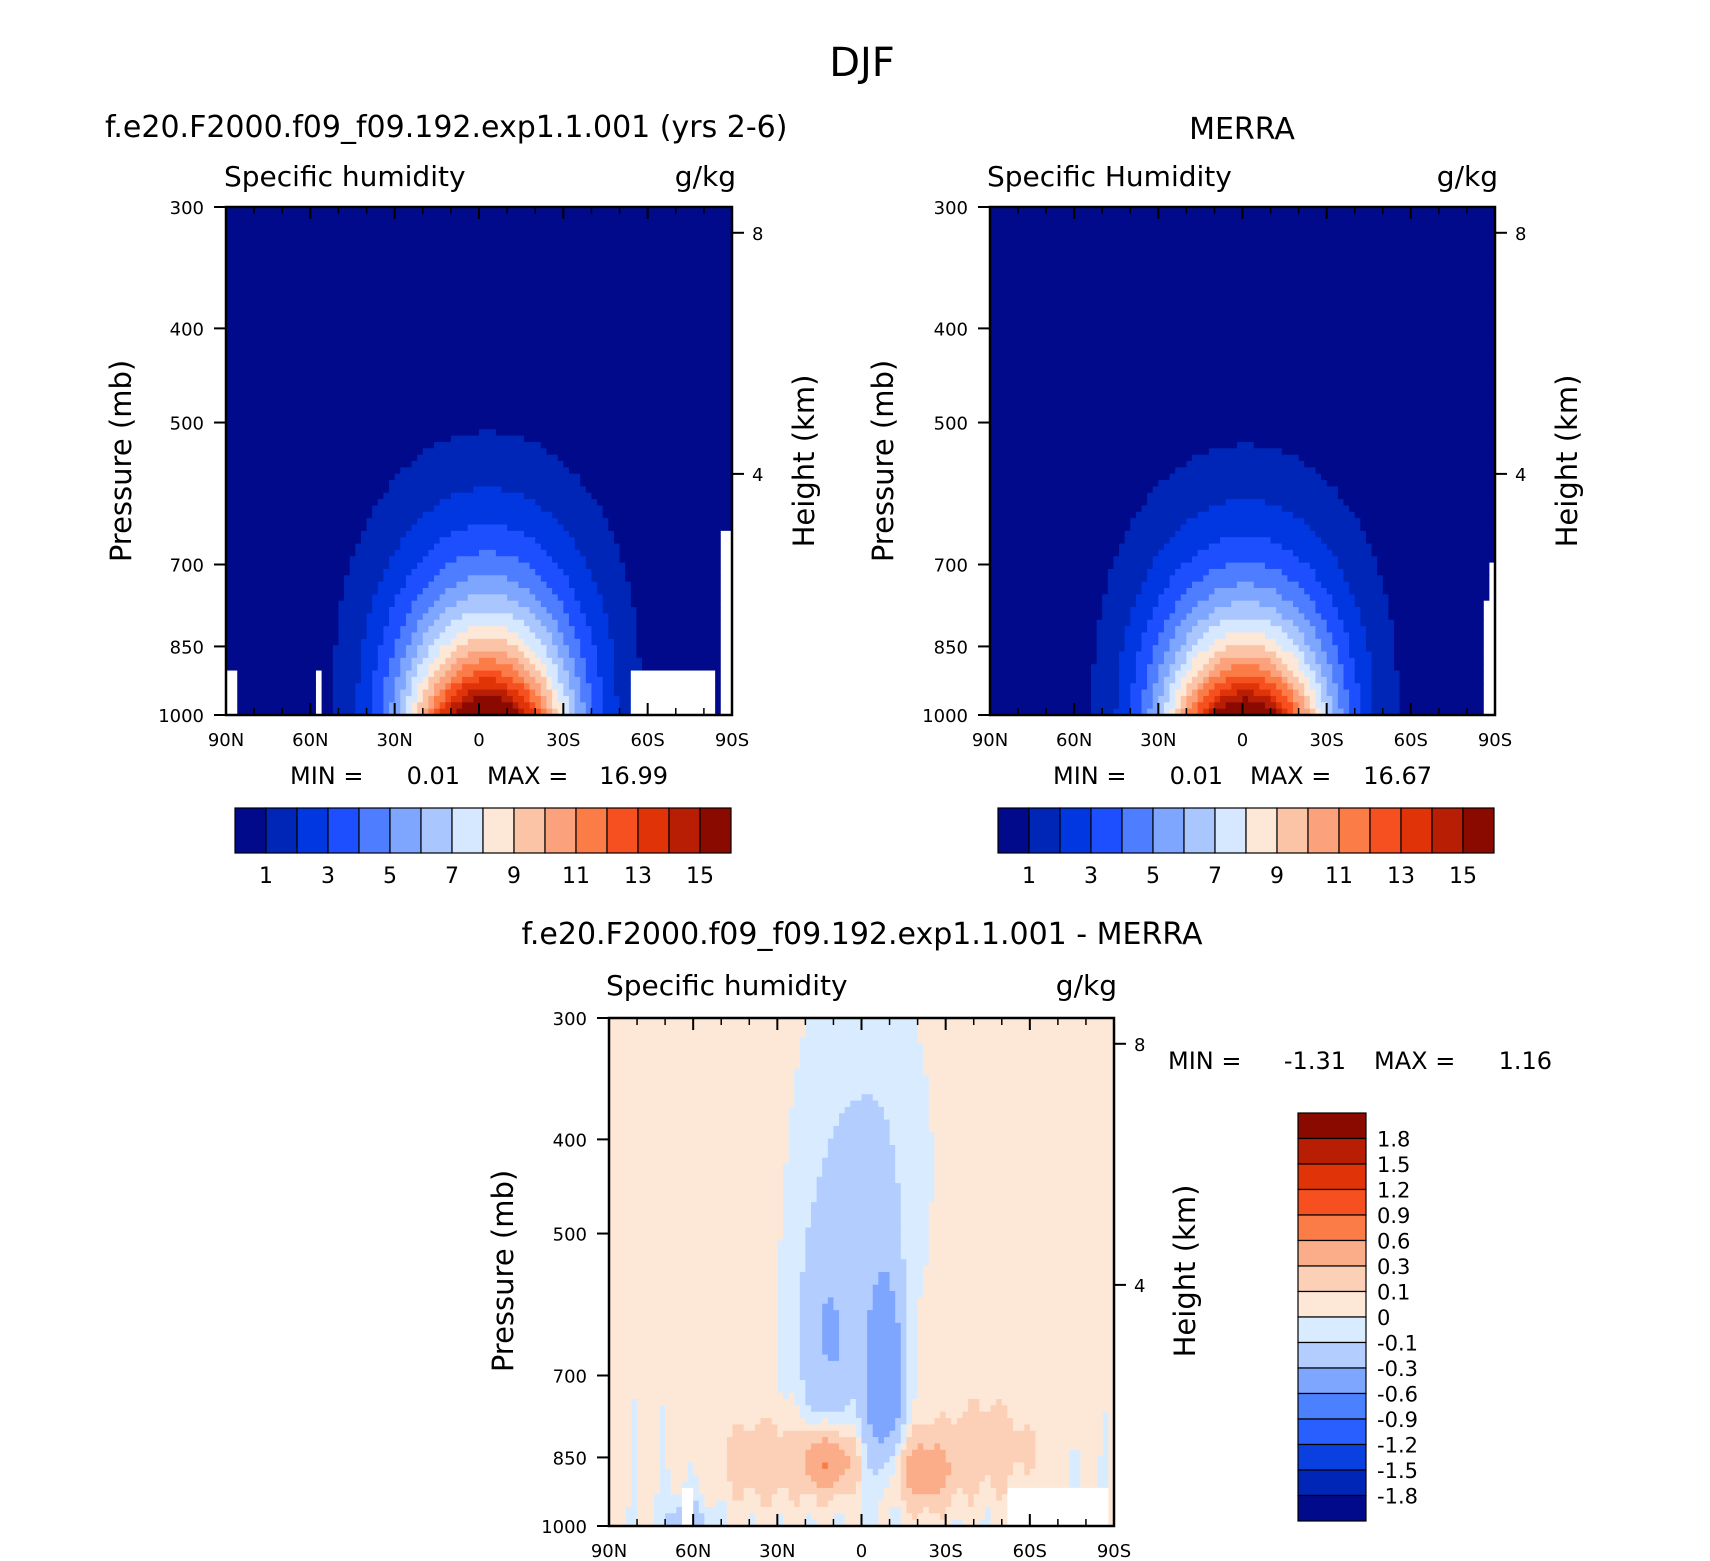  What do you see at coordinates (1242, 740) in the screenshot?
I see `x-tick-label: 0` at bounding box center [1242, 740].